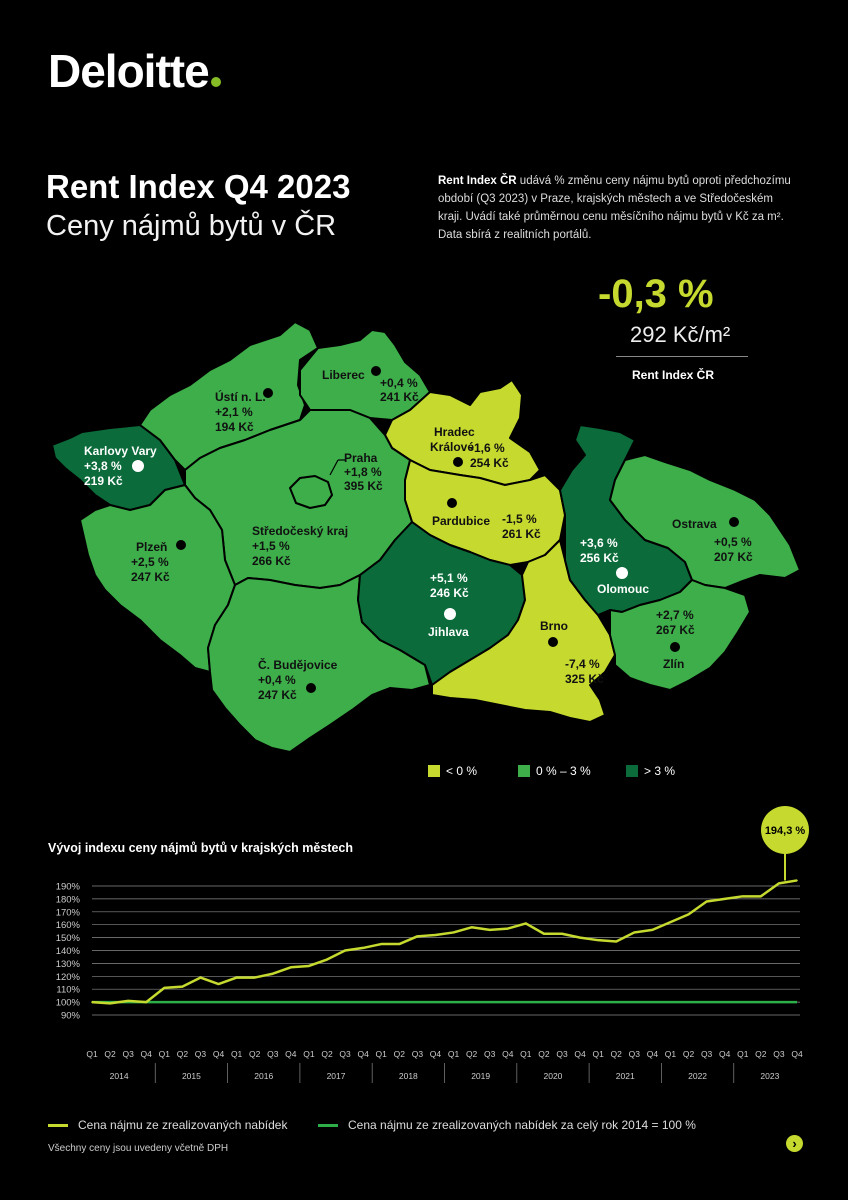 This screenshot has height=1200, width=848. Describe the element at coordinates (298, 664) in the screenshot. I see `label-budejovice-name: Č. Budějovice` at that location.